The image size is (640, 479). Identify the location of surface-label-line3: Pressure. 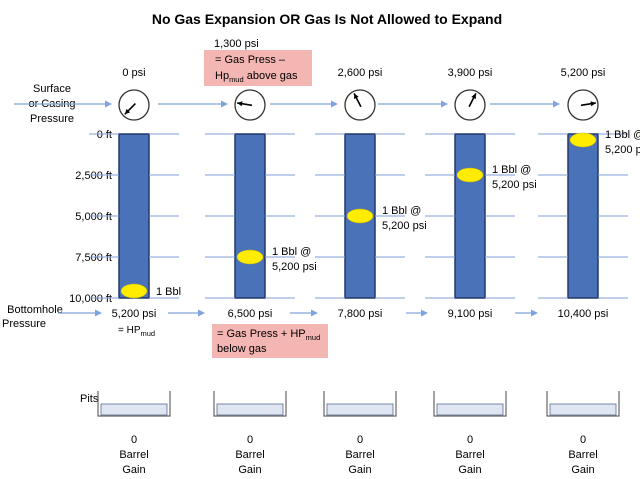
(52, 119).